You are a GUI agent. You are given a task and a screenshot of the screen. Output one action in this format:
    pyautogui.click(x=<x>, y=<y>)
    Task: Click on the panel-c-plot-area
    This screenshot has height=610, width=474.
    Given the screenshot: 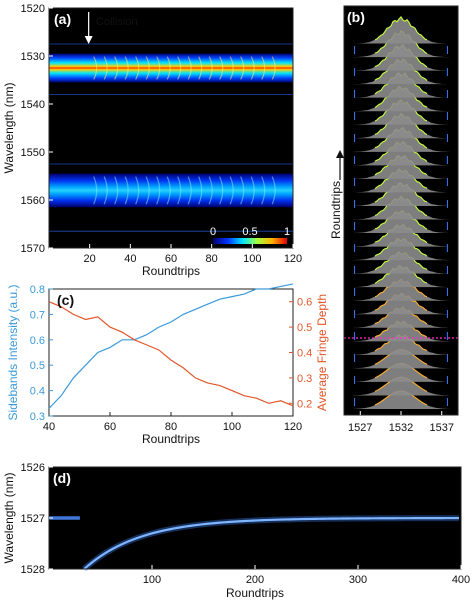 What is the action you would take?
    pyautogui.click(x=171, y=352)
    